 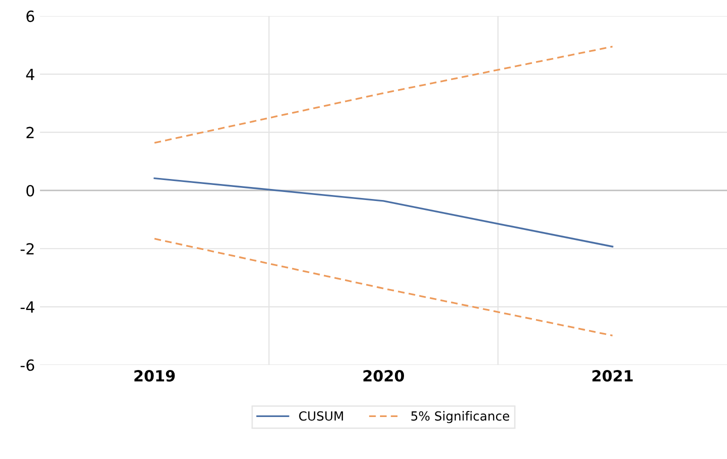 What do you see at coordinates (27, 248) in the screenshot?
I see `y-tick-label: -2` at bounding box center [27, 248].